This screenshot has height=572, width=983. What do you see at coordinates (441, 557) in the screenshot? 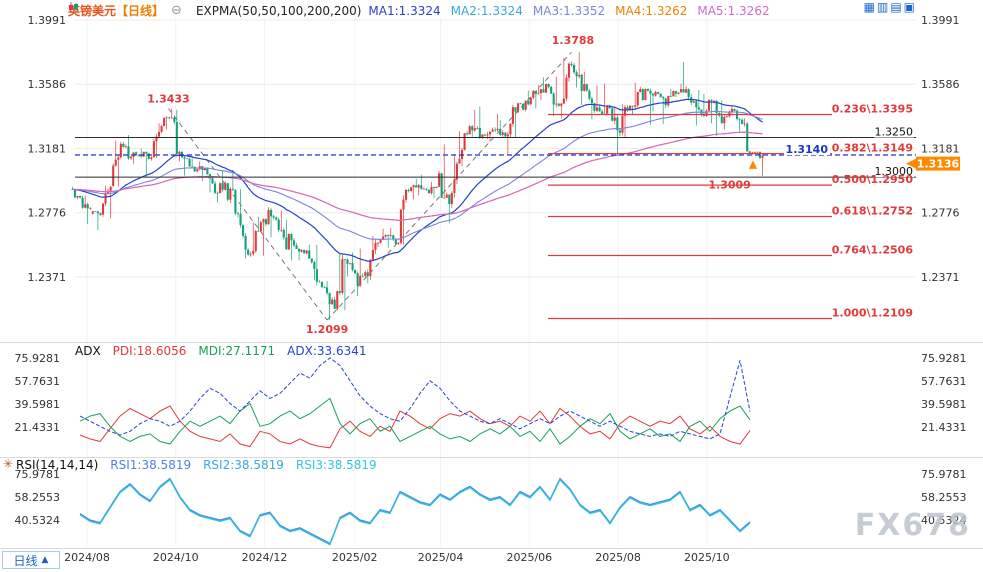
I see `date-axis-label: 2025/04` at bounding box center [441, 557].